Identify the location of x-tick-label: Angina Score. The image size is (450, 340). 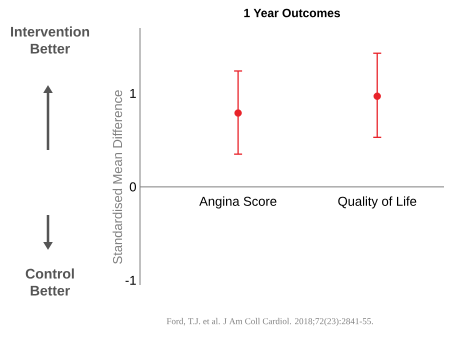
(237, 202).